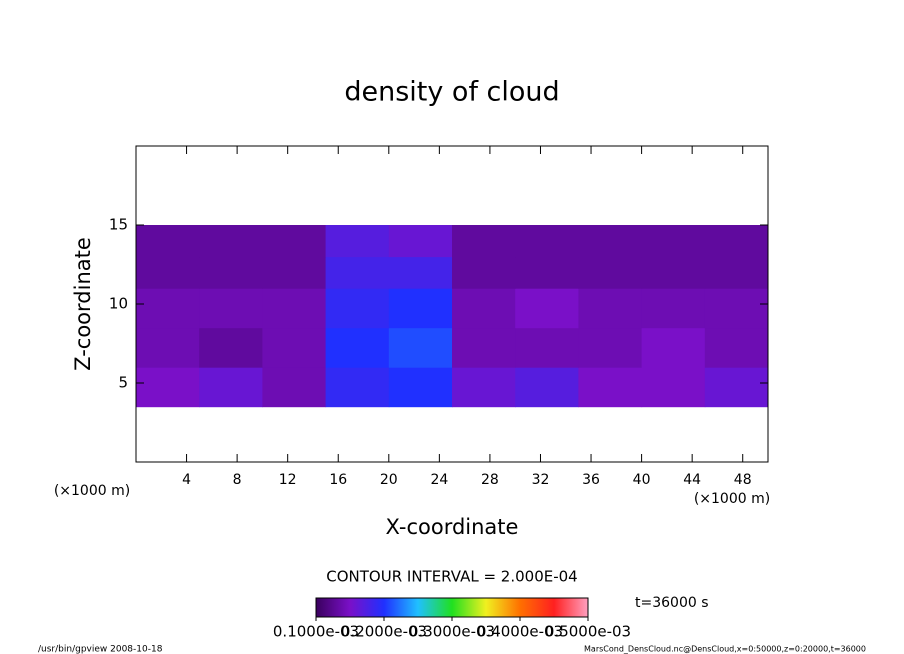  I want to click on colorbar, so click(452, 607).